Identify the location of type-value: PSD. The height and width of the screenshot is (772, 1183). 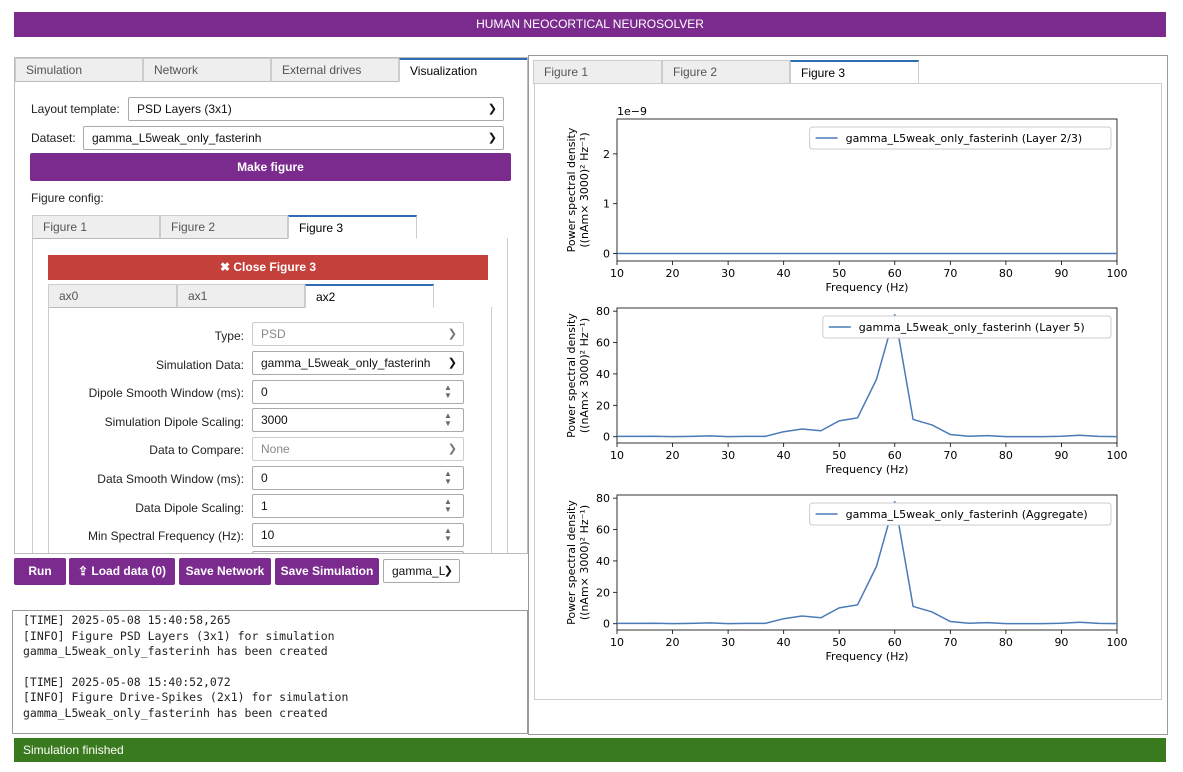
(273, 334).